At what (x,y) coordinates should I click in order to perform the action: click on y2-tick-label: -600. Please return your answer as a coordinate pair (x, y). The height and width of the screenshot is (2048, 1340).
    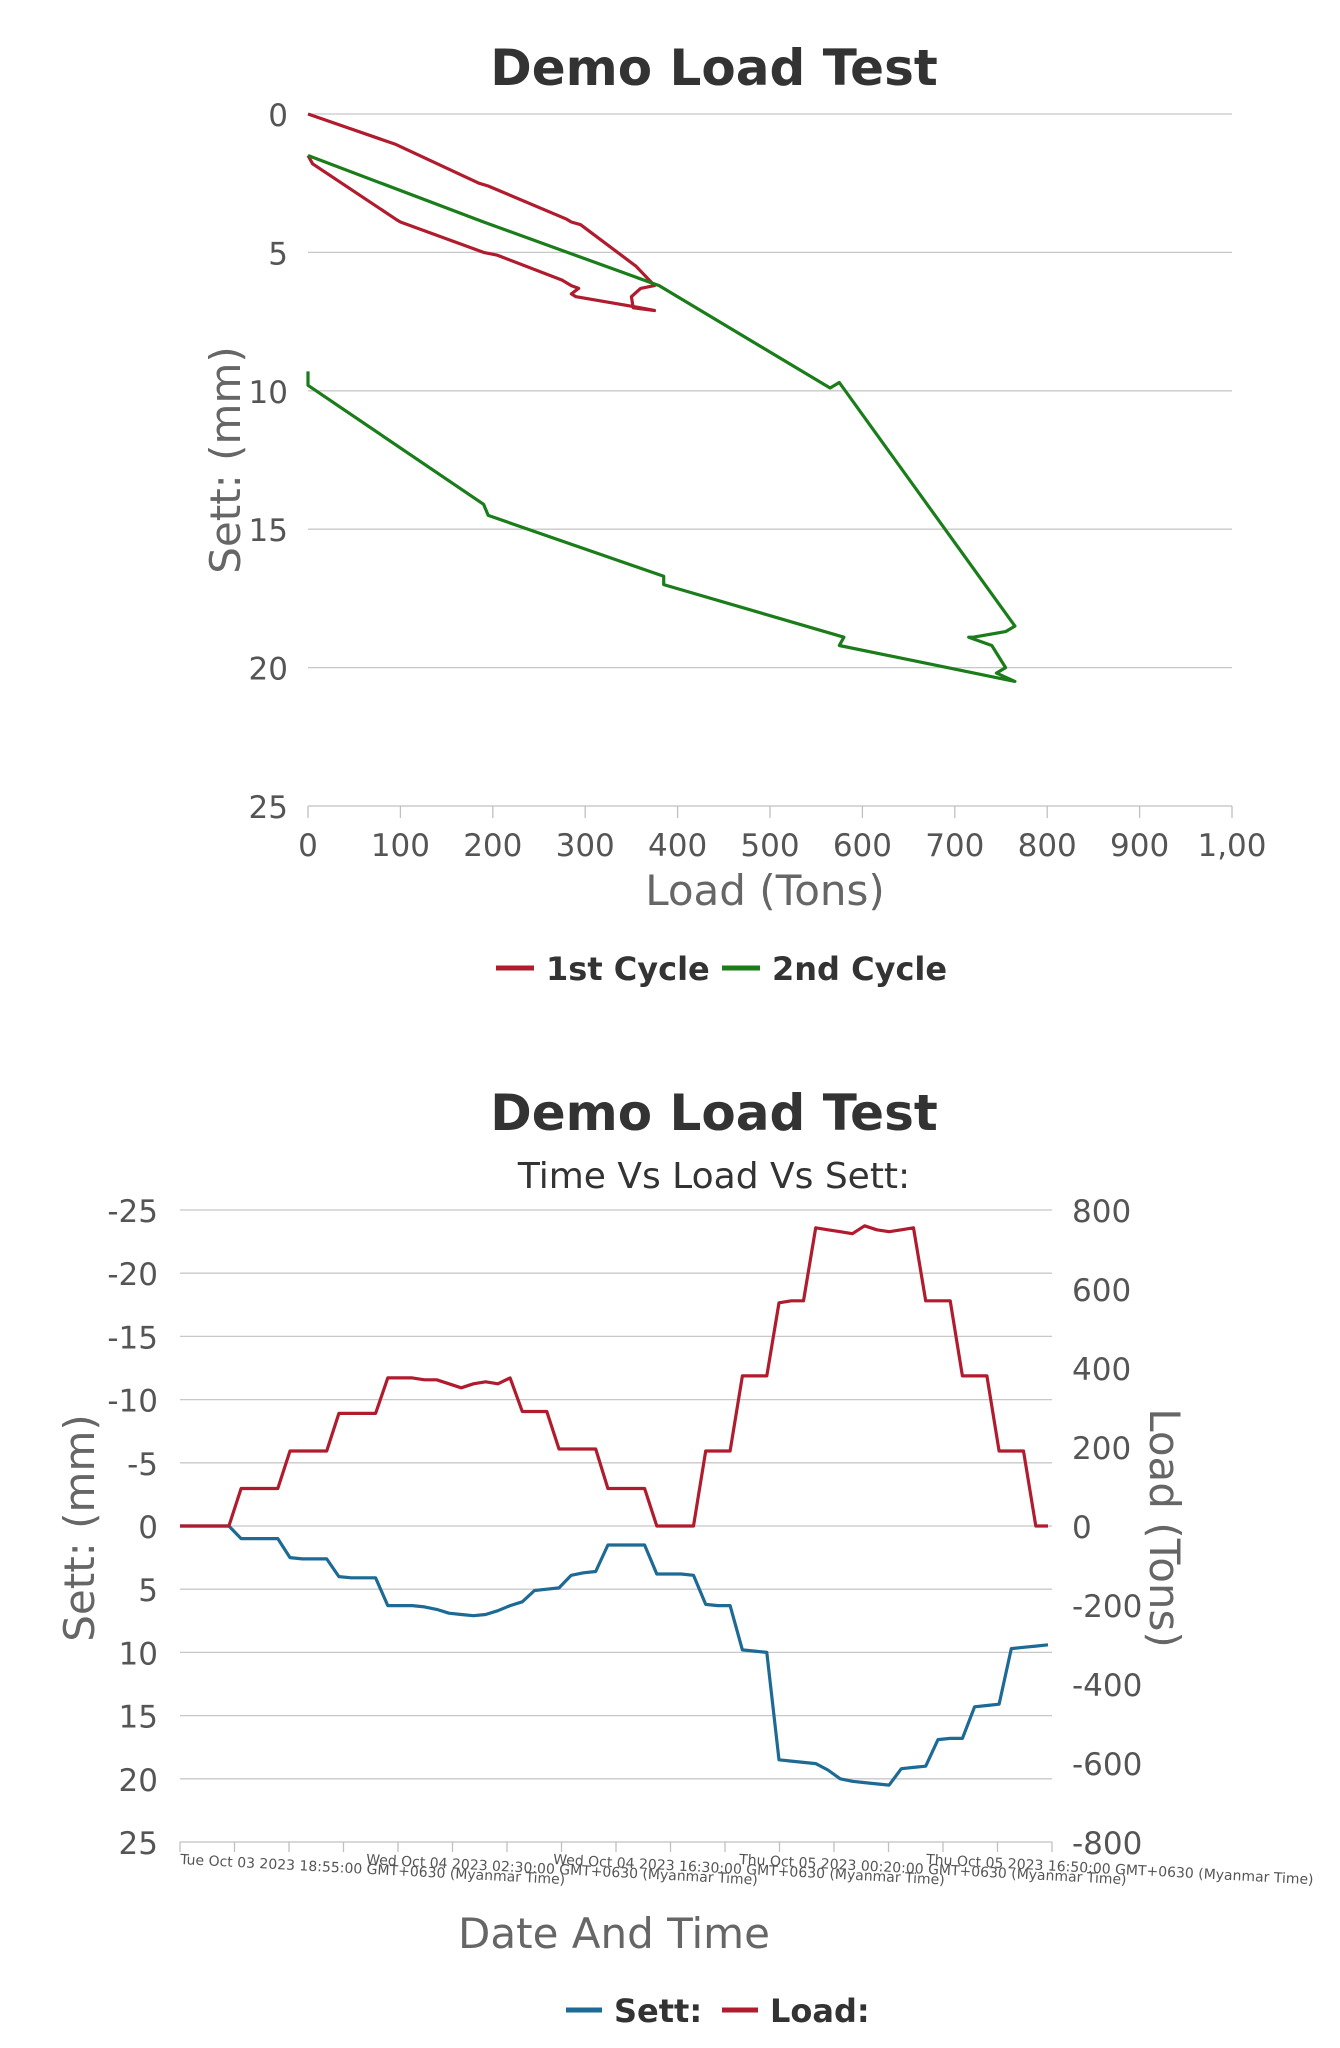
    Looking at the image, I should click on (1107, 1765).